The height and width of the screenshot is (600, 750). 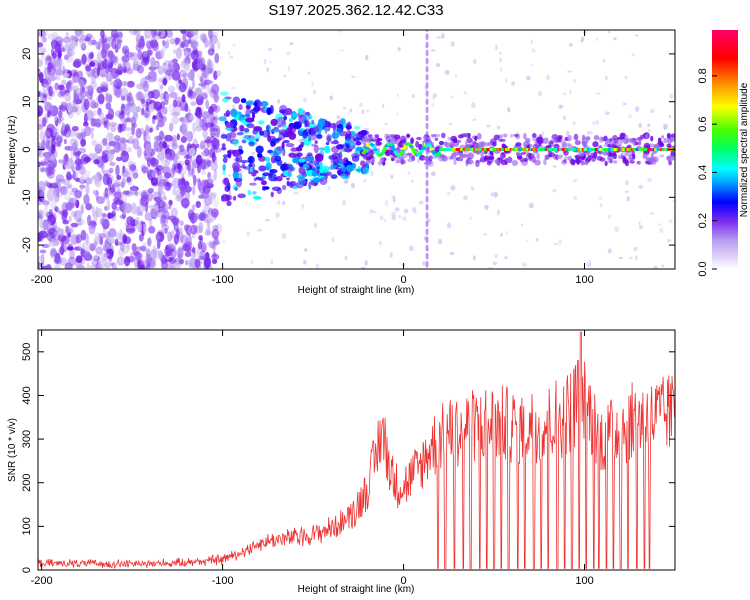 I want to click on streak-blob, so click(x=427, y=240).